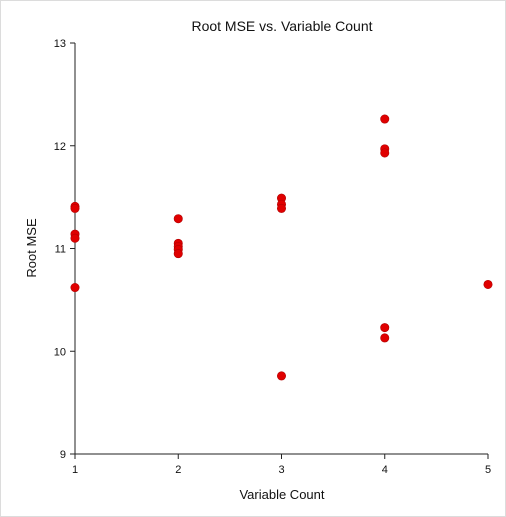 Image resolution: width=506 pixels, height=517 pixels. What do you see at coordinates (281, 494) in the screenshot?
I see `x-axis-label: Variable Count` at bounding box center [281, 494].